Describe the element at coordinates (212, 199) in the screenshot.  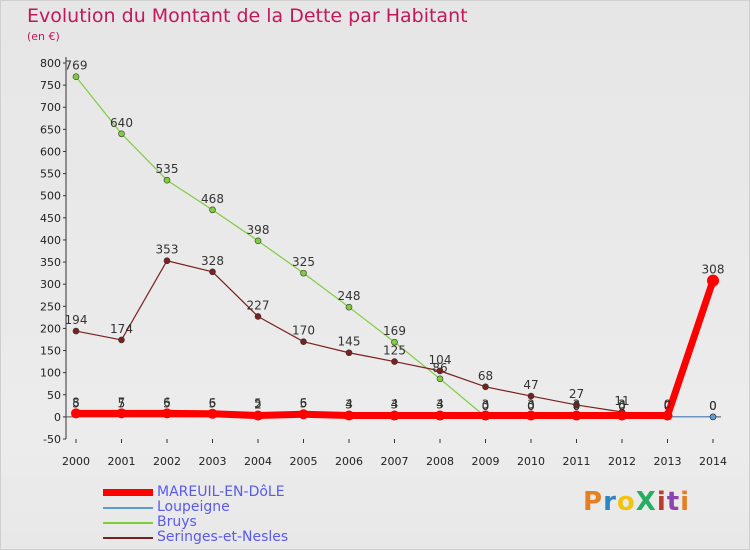
I see `data-label: 468` at that location.